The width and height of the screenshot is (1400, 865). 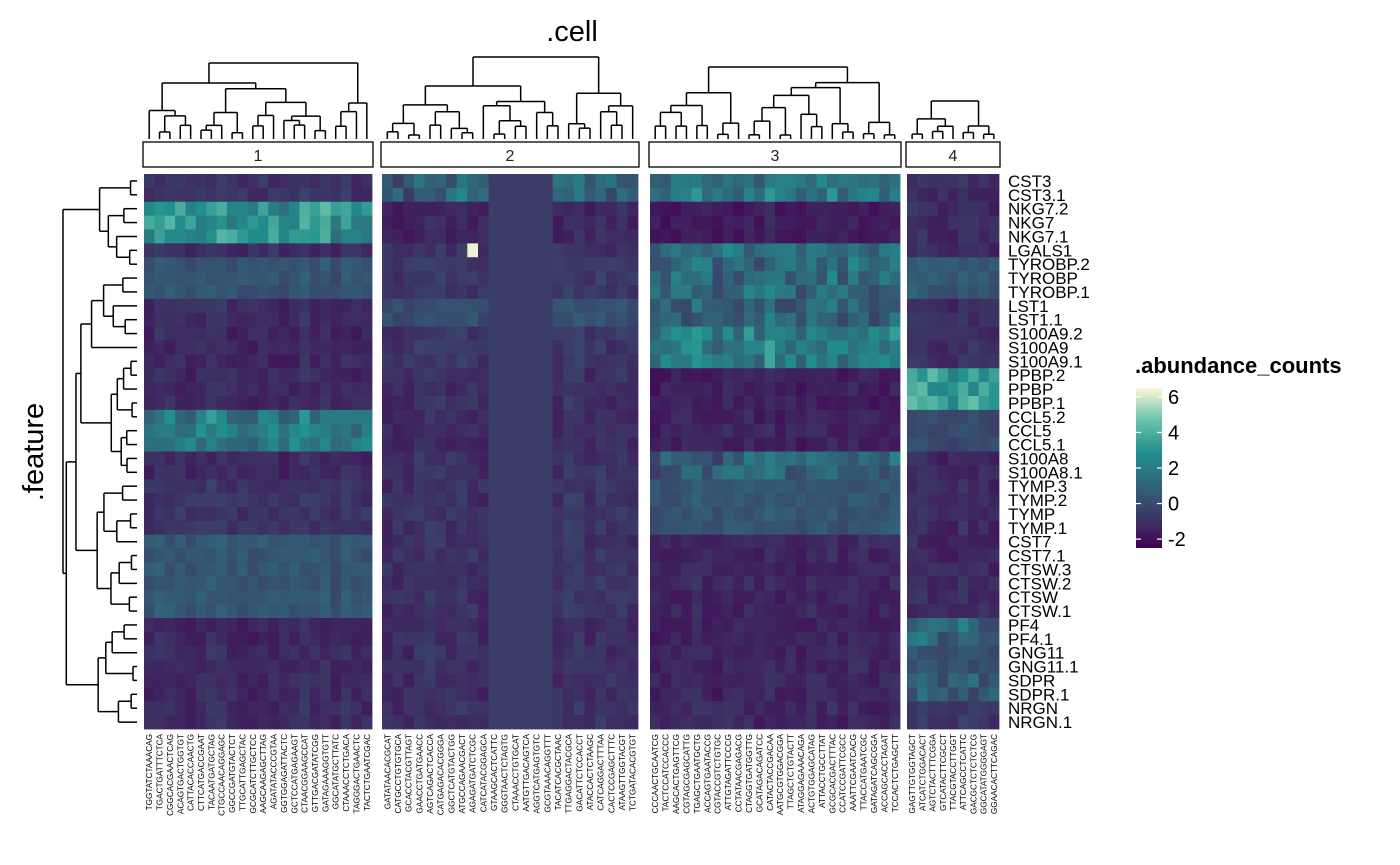 What do you see at coordinates (1031, 223) in the screenshot?
I see `row-label: NKG7` at bounding box center [1031, 223].